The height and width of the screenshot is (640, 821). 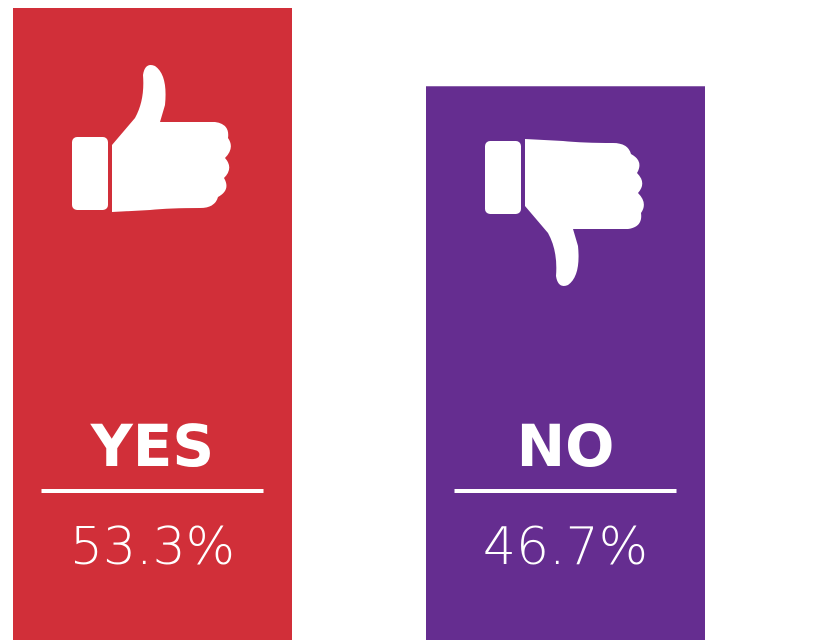 What do you see at coordinates (566, 446) in the screenshot?
I see `category-label: NO` at bounding box center [566, 446].